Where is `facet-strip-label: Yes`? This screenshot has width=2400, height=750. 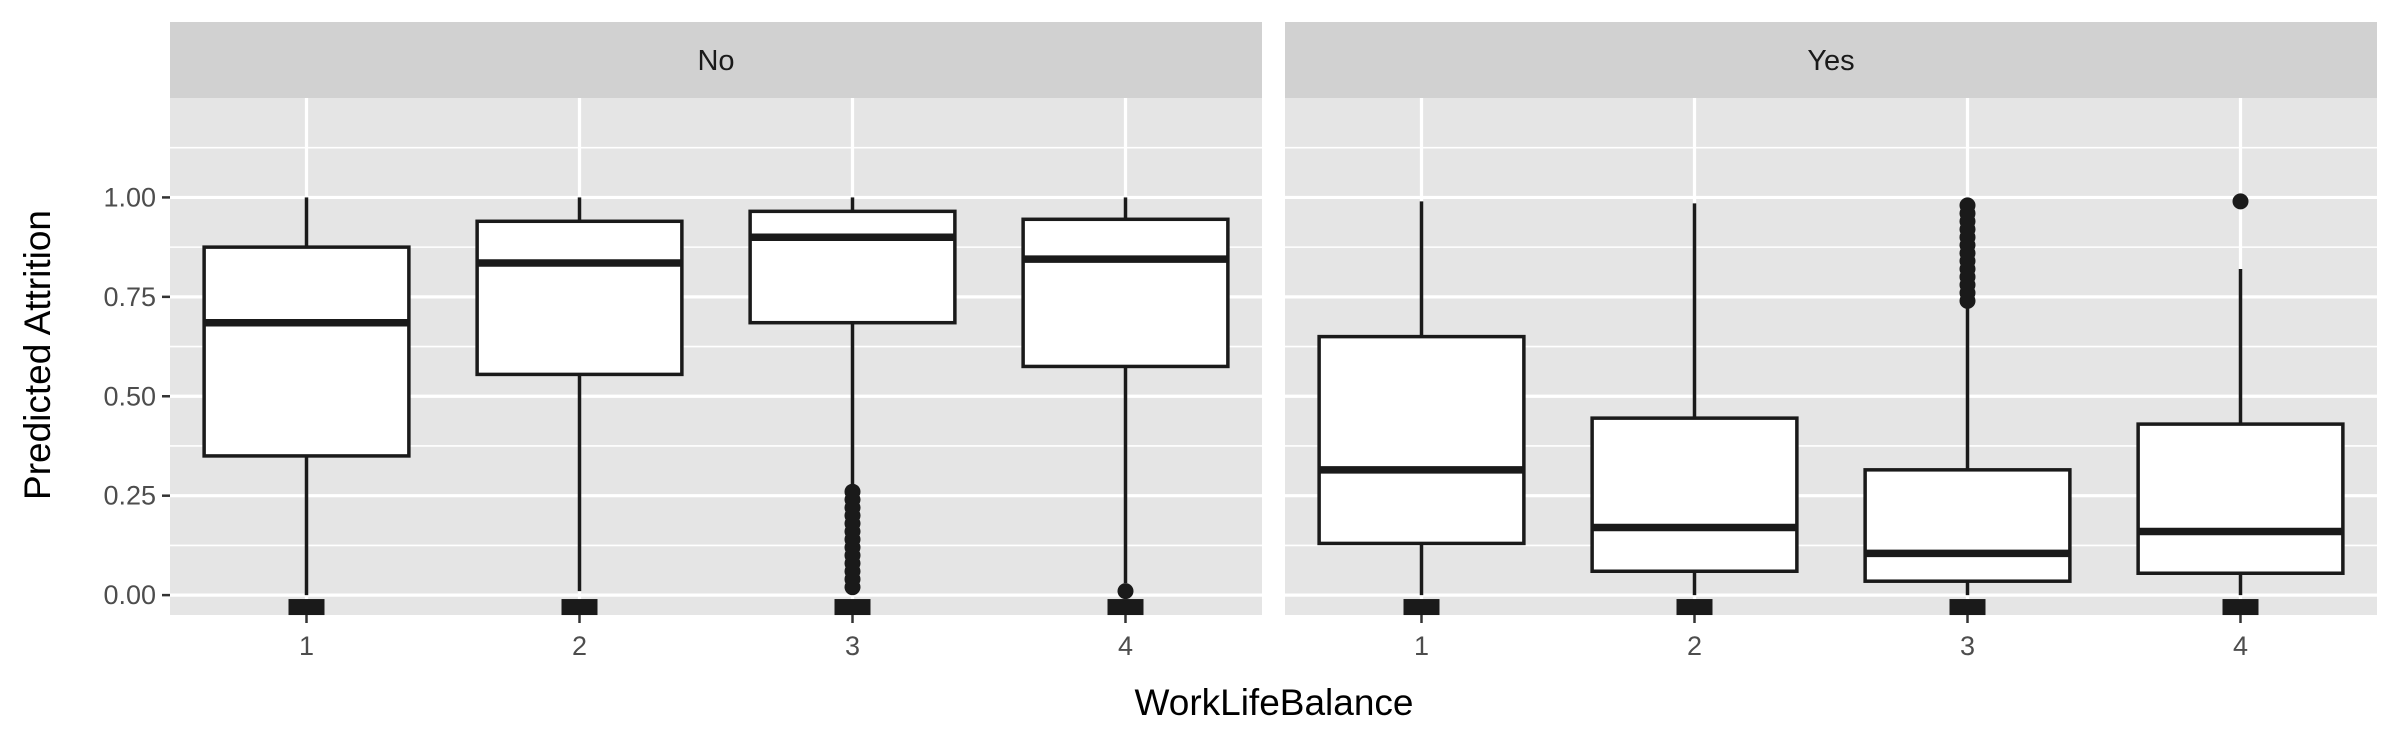 facet-strip-label: Yes is located at coordinates (1830, 61).